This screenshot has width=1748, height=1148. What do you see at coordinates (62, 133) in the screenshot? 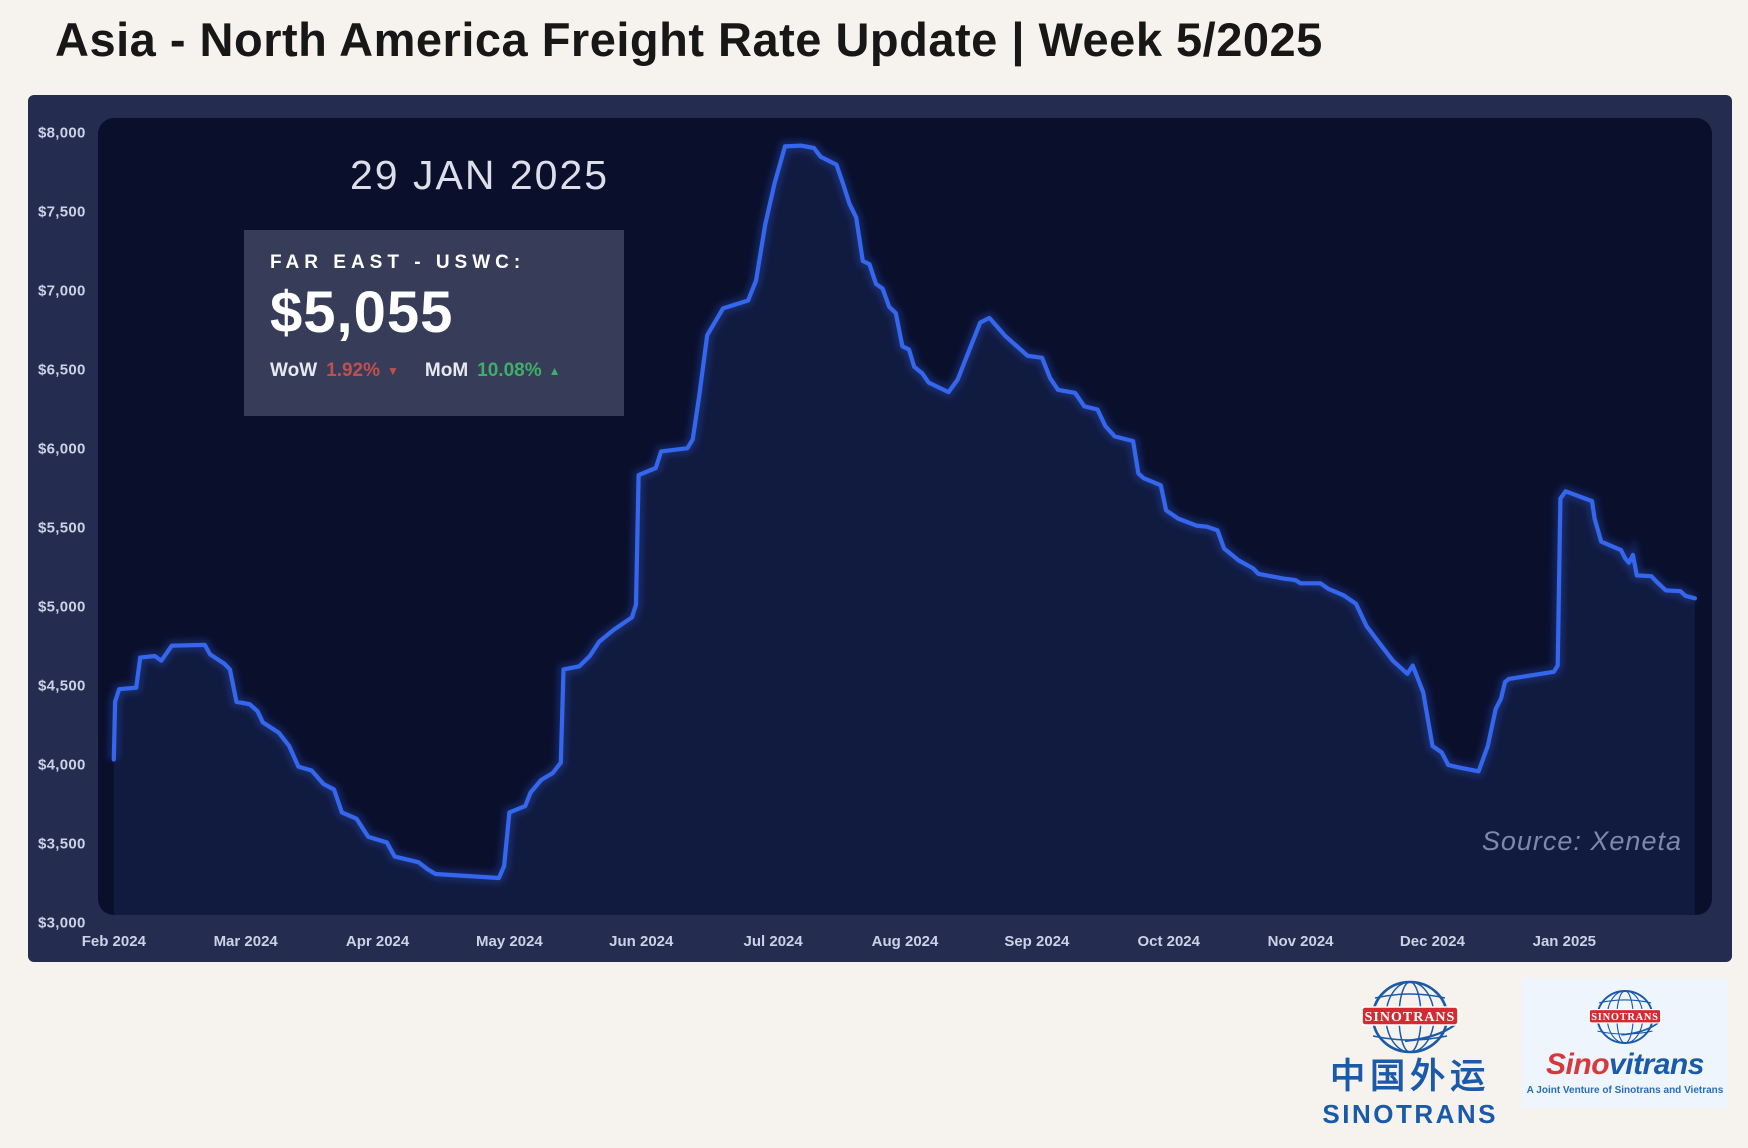
I see `y-tick-label: $8,000` at bounding box center [62, 133].